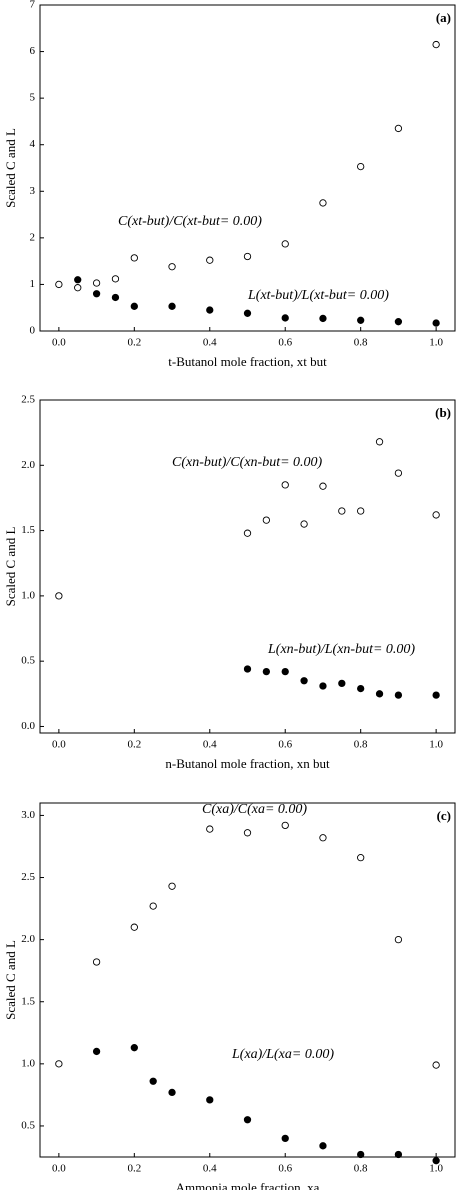 This screenshot has width=474, height=1190. I want to click on y-tick-label: 3.0, so click(28, 815).